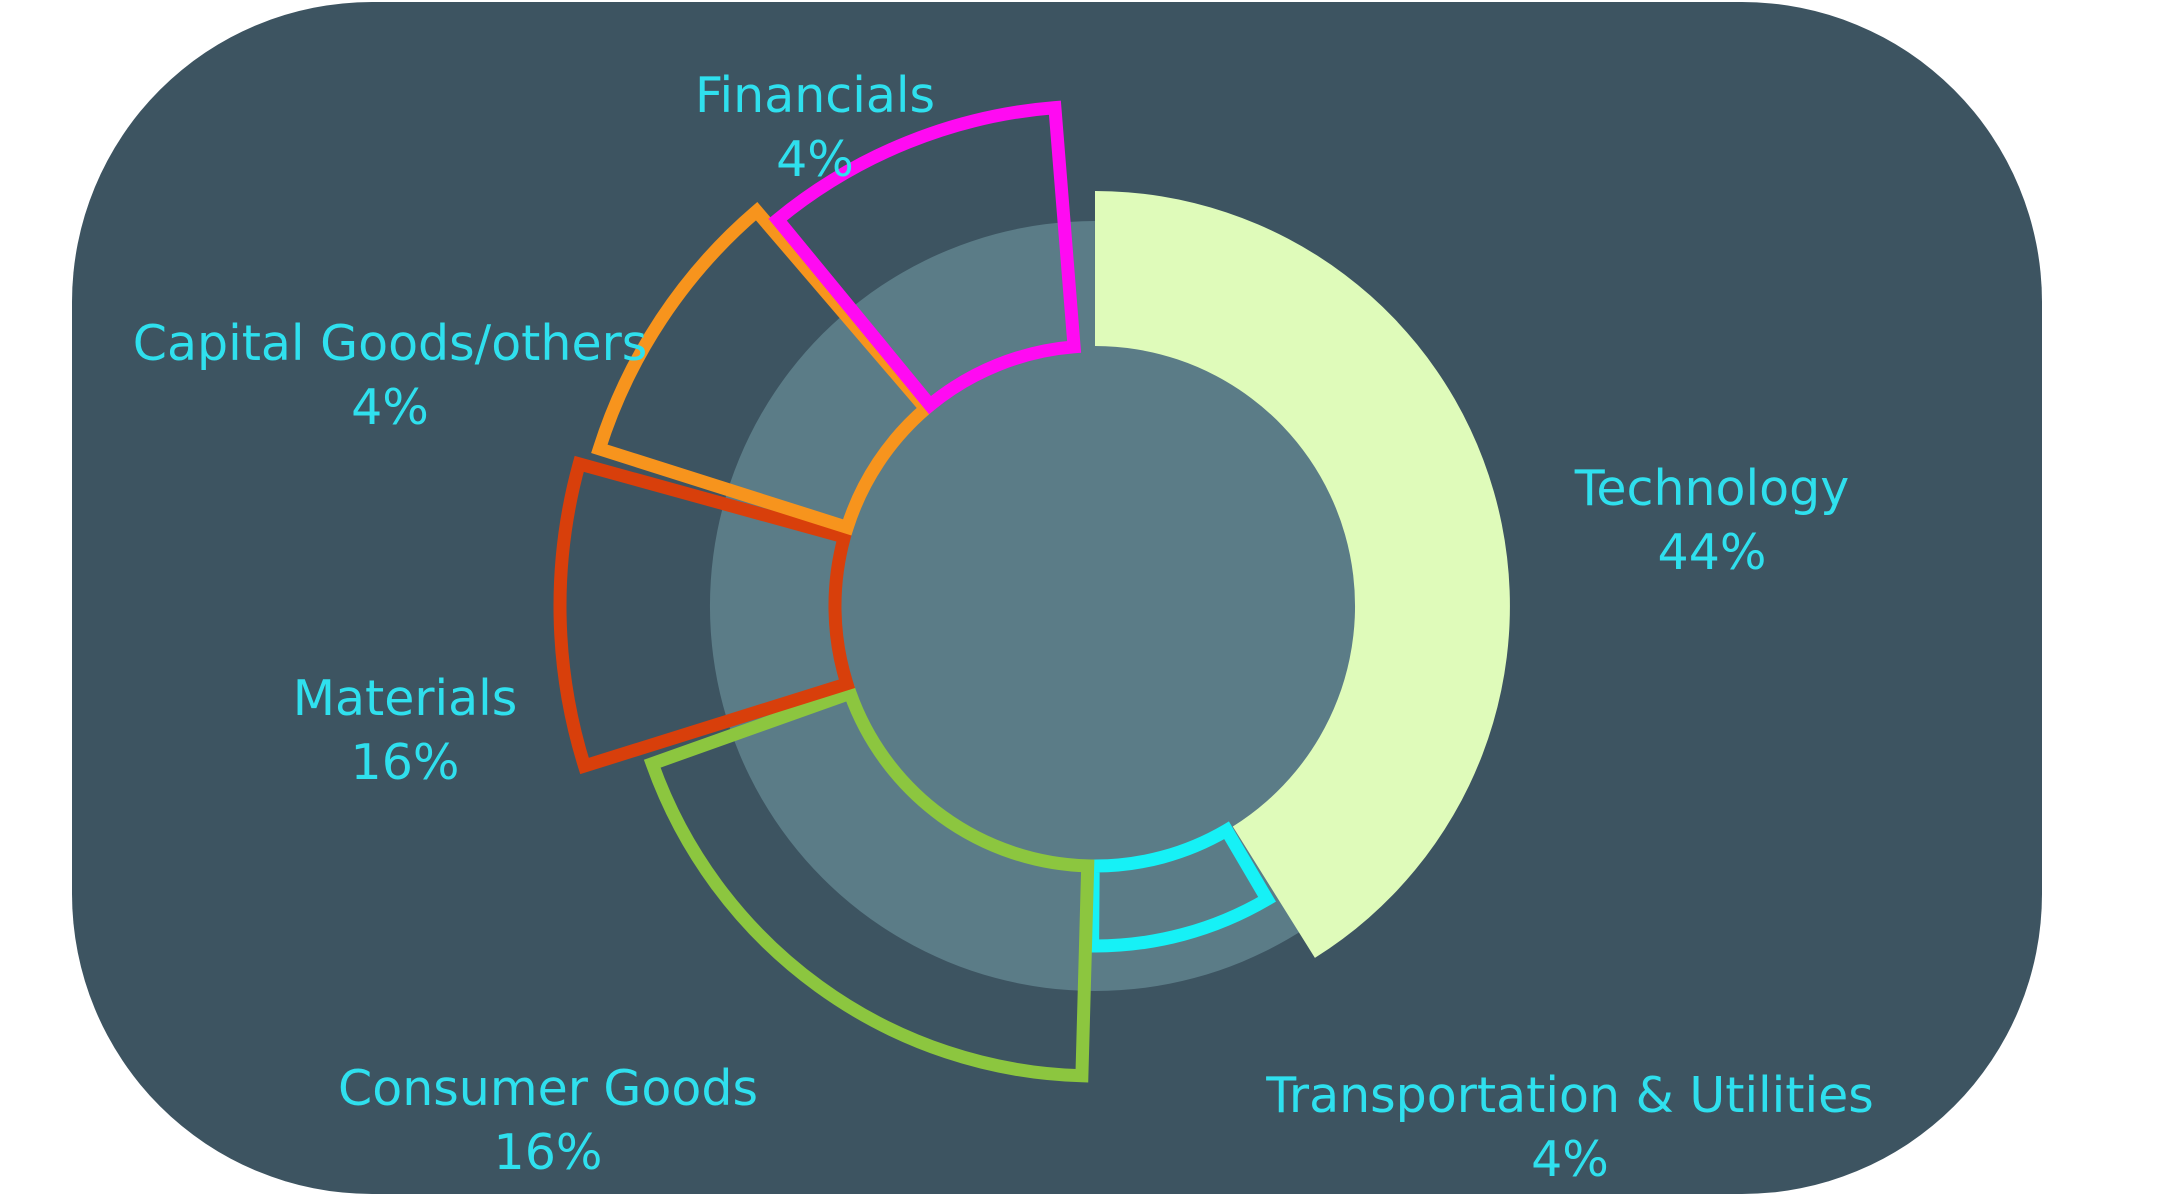 The image size is (2159, 1197). What do you see at coordinates (763, 369) in the screenshot?
I see `slice-capital-goods-others` at bounding box center [763, 369].